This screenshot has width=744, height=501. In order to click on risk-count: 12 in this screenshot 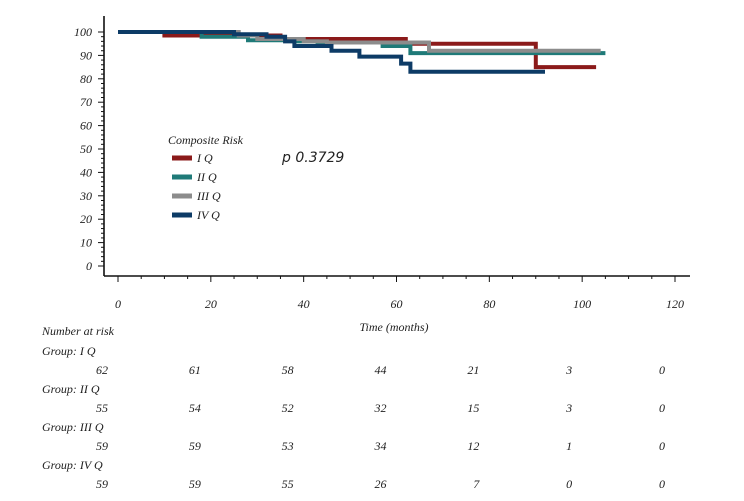, I will do `click(473, 446)`.